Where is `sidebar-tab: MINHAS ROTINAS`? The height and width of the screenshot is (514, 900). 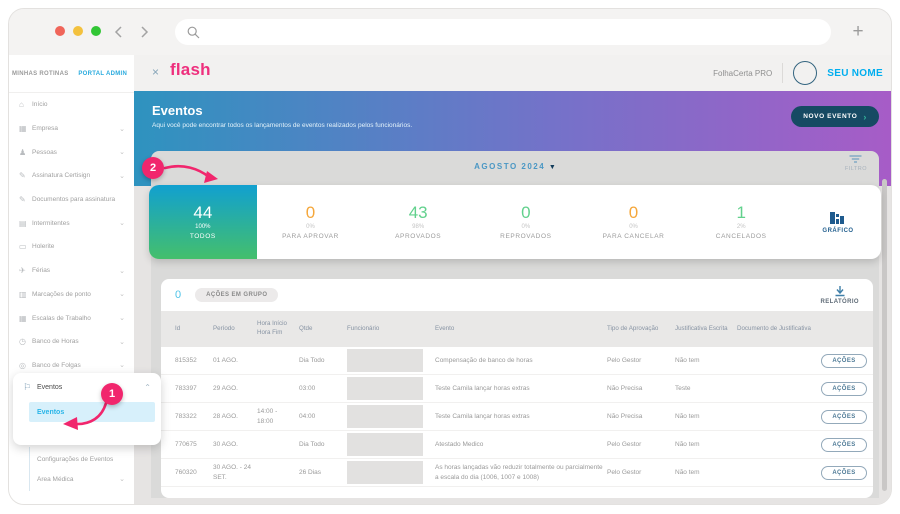 sidebar-tab: MINHAS ROTINAS is located at coordinates (40, 73).